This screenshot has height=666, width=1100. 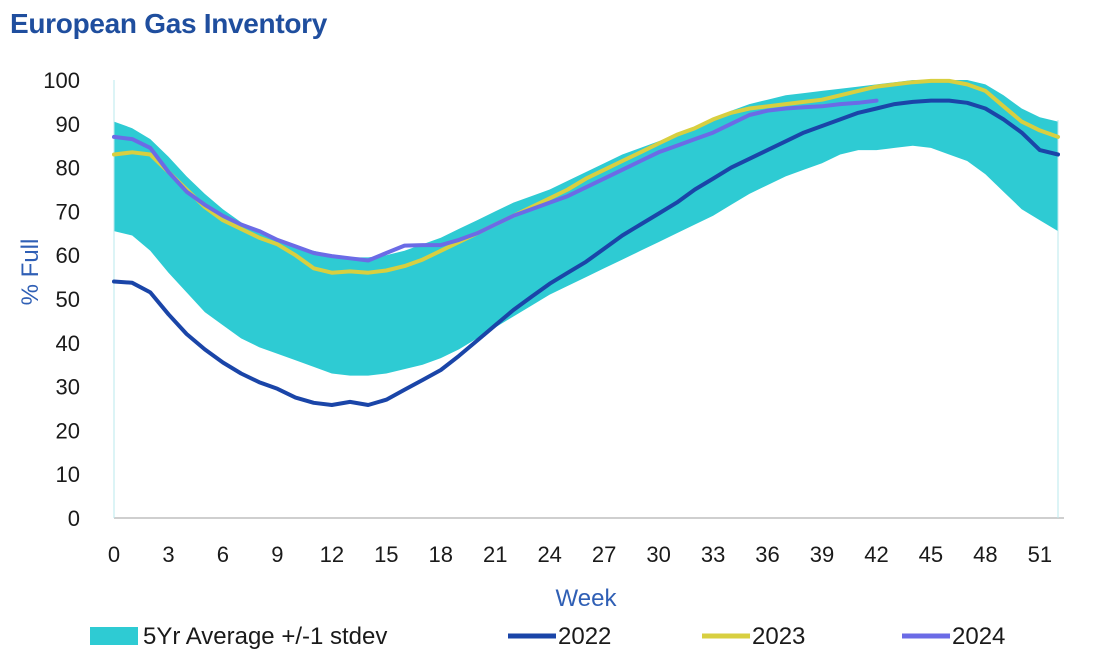 I want to click on y-tick-label: 50, so click(x=68, y=299).